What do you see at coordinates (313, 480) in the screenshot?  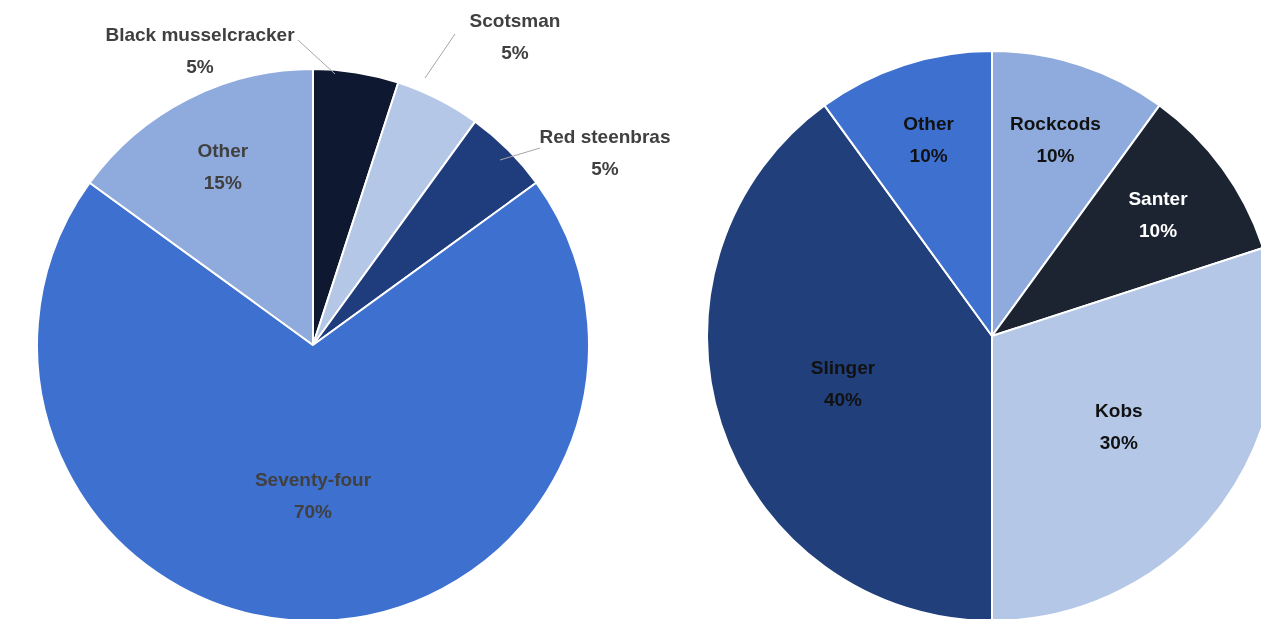 I see `slice-label: Seventy-four` at bounding box center [313, 480].